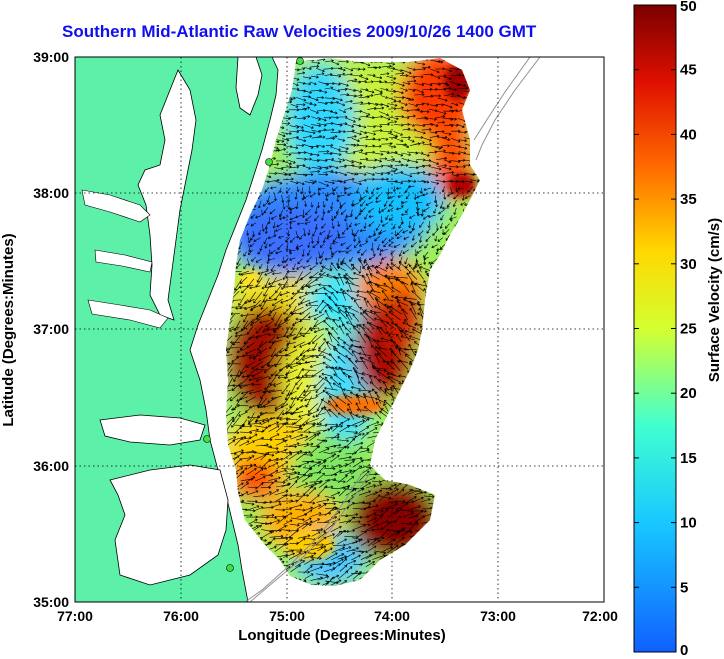 This screenshot has height=659, width=724. I want to click on colorbar-tick-label: 45, so click(688, 70).